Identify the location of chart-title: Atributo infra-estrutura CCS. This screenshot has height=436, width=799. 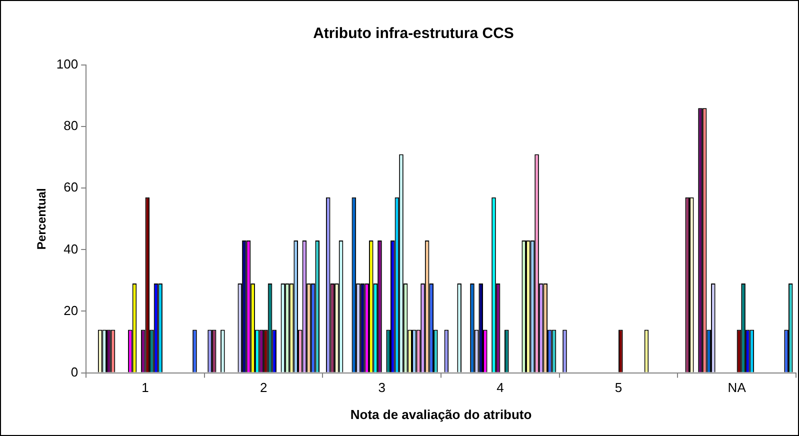
(413, 33).